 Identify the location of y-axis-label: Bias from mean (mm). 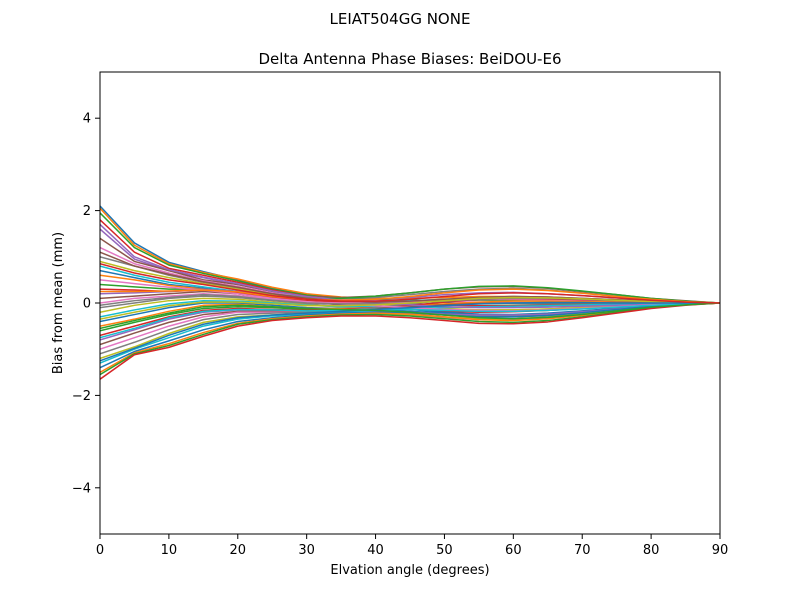
(58, 303).